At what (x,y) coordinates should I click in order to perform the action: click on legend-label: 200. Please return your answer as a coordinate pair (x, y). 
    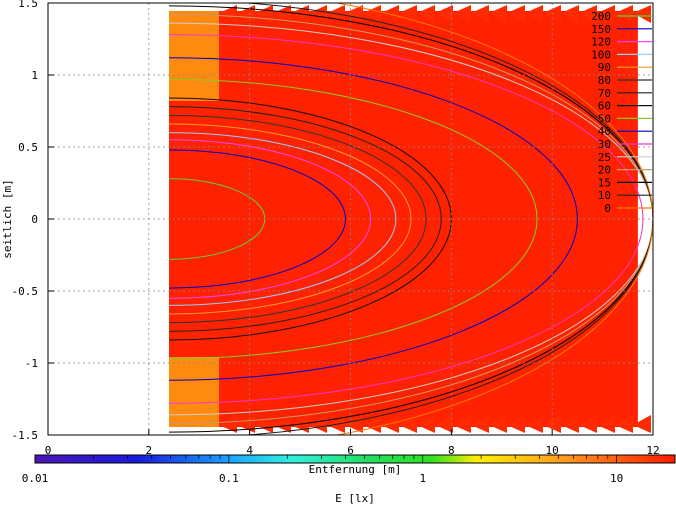
    Looking at the image, I should click on (601, 16).